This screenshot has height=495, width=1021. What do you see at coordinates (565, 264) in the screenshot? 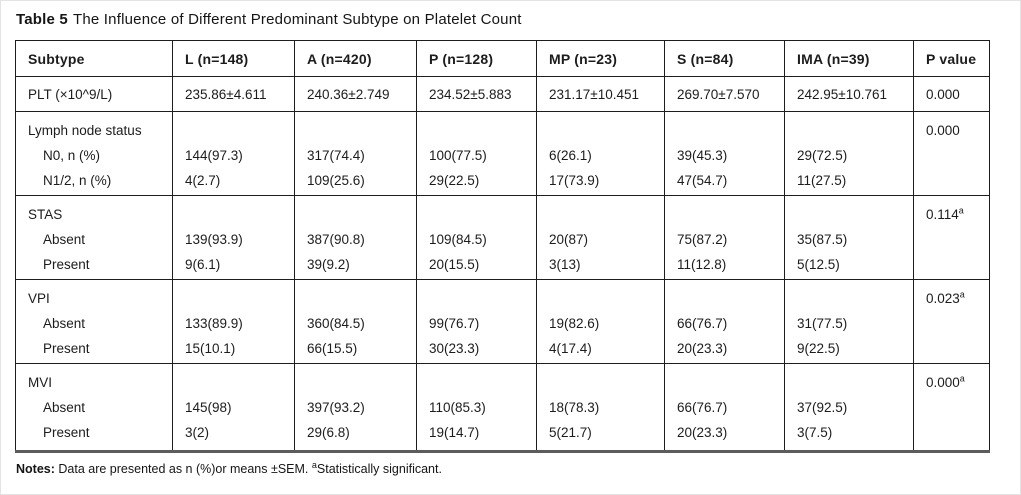
I see `cell-value: 3(13)` at bounding box center [565, 264].